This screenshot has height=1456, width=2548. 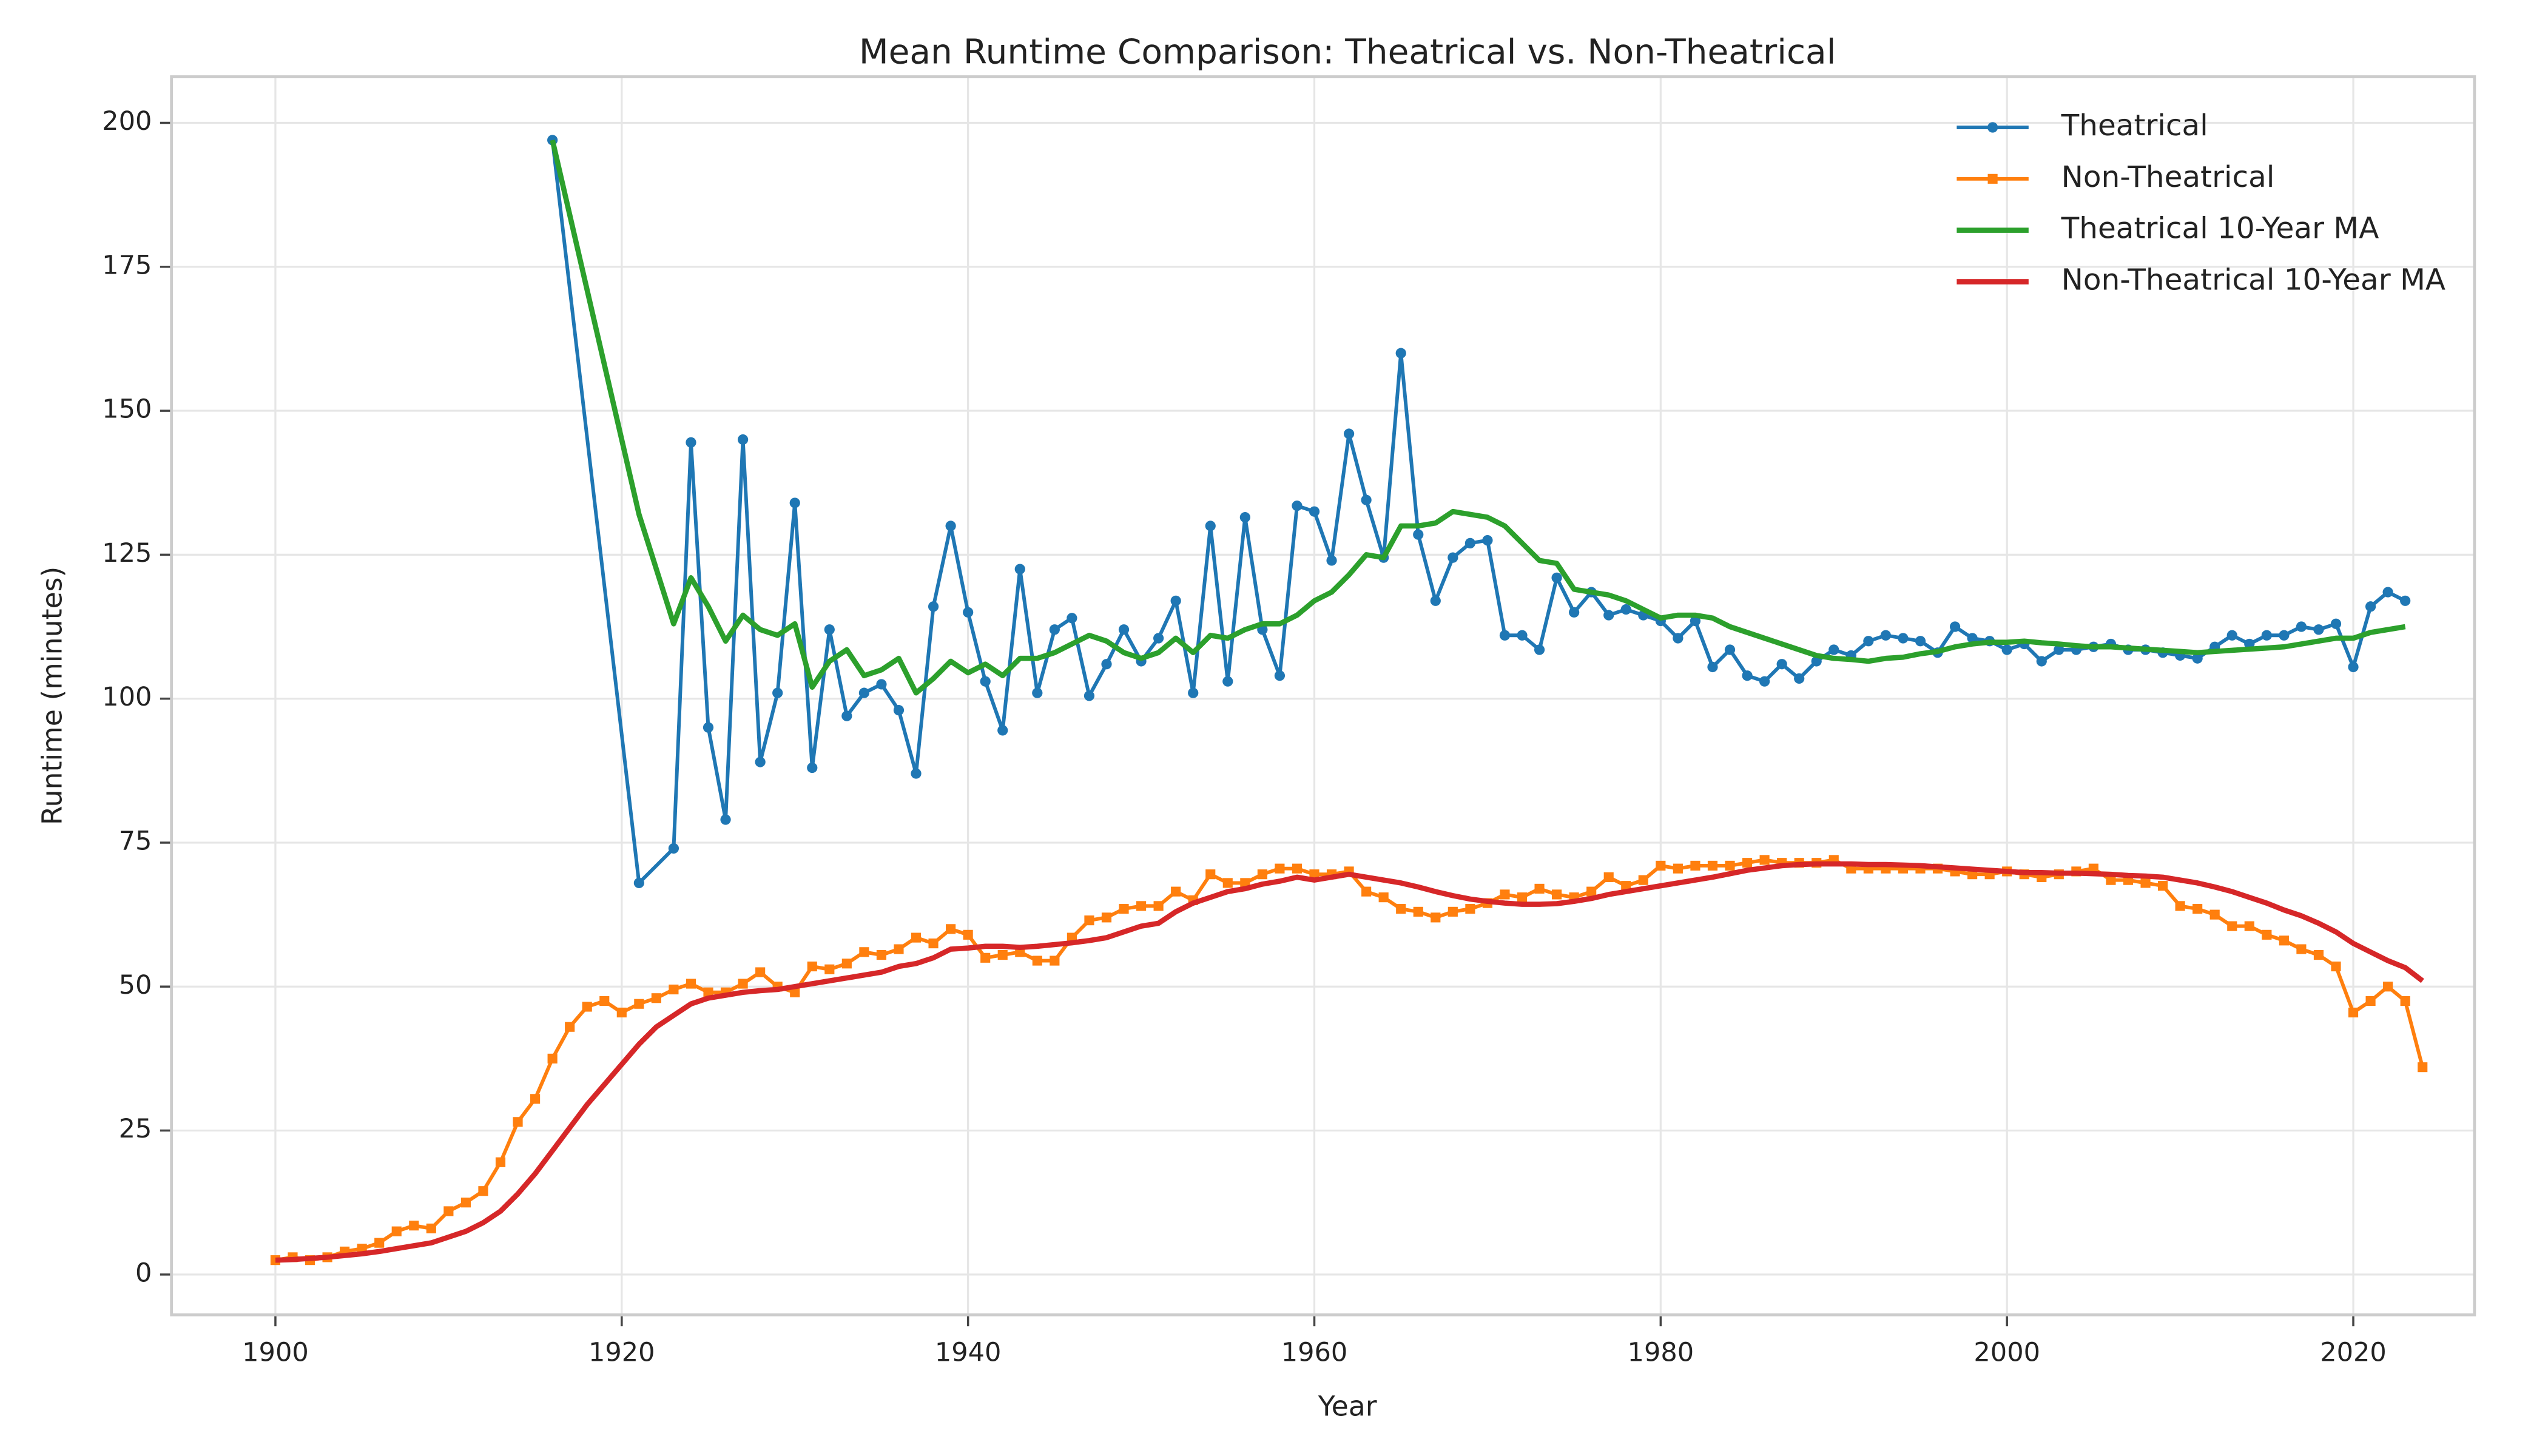 What do you see at coordinates (2220, 229) in the screenshot?
I see `legend-label: Theatrical 10-Year MA` at bounding box center [2220, 229].